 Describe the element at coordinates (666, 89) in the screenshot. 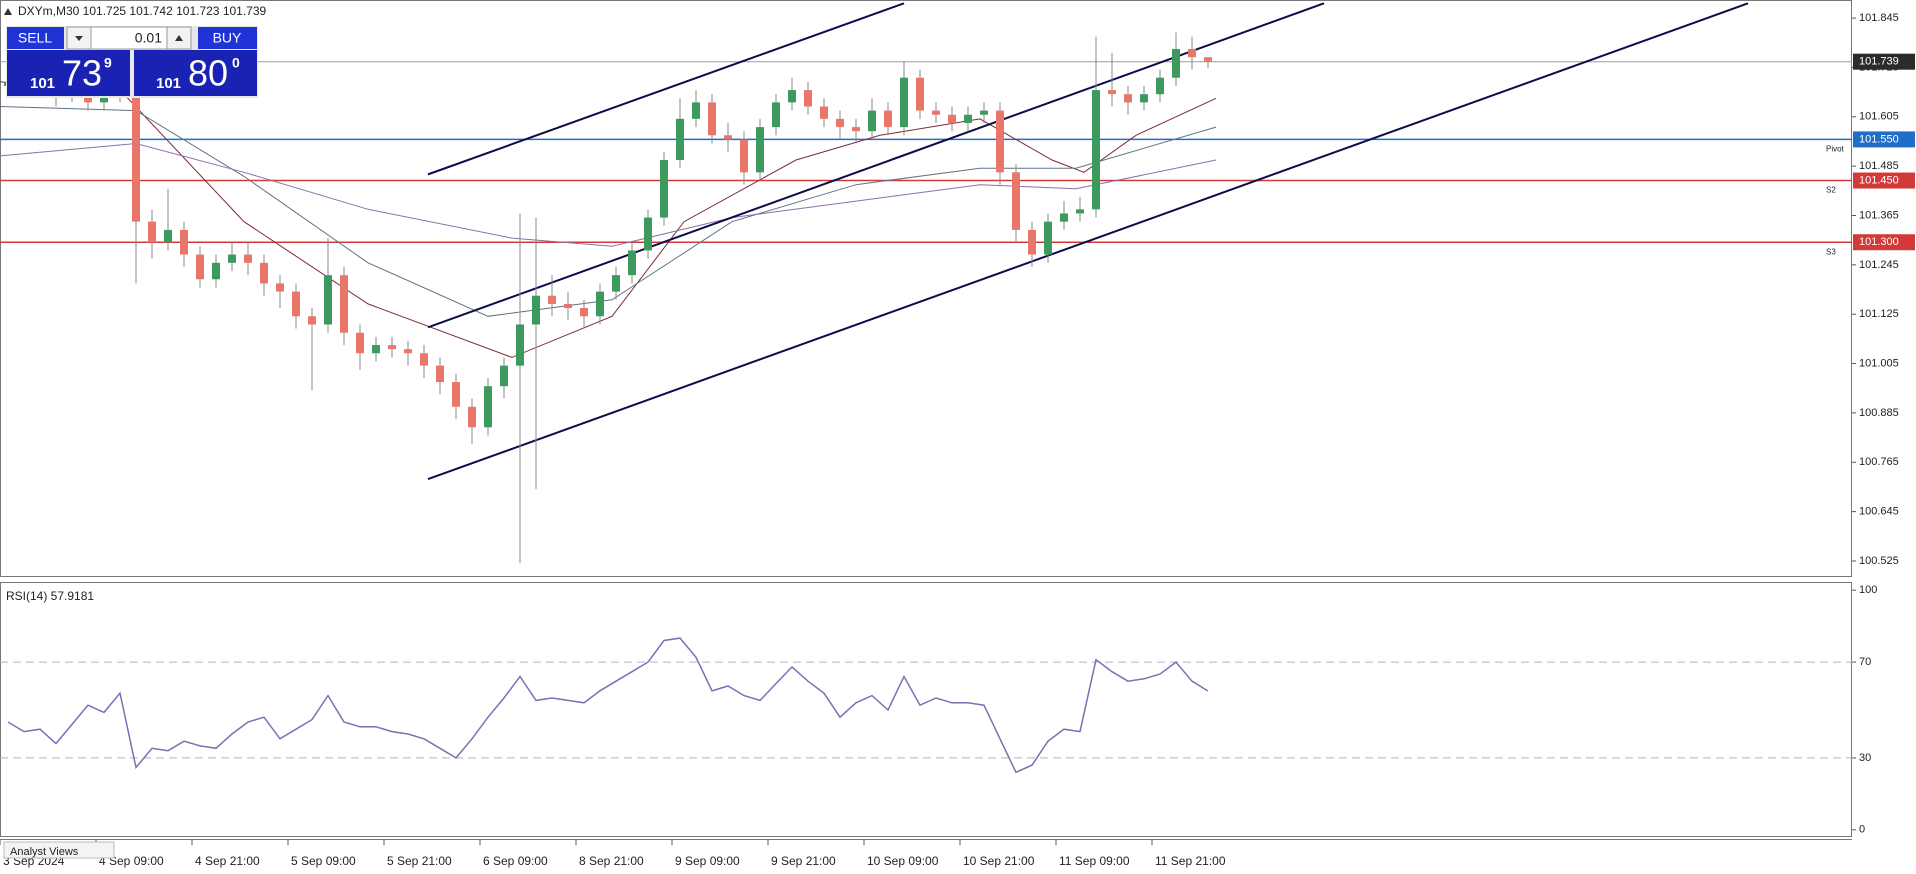

I see `trend-line` at that location.